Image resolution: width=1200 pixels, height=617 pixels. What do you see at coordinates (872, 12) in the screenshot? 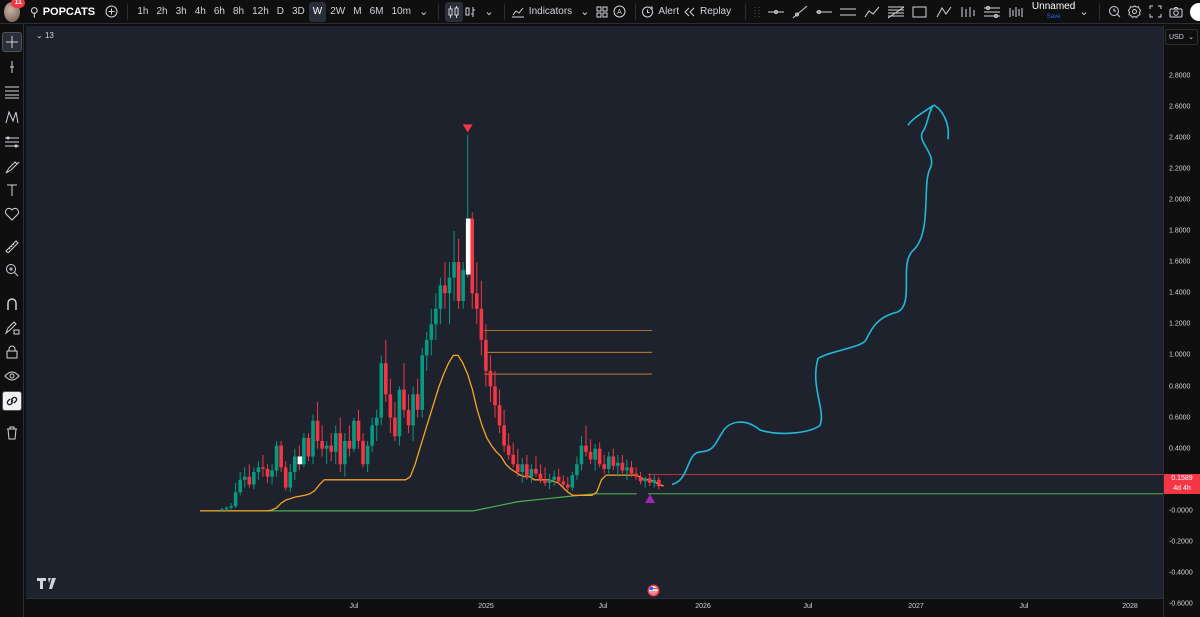
I see `path-button` at bounding box center [872, 12].